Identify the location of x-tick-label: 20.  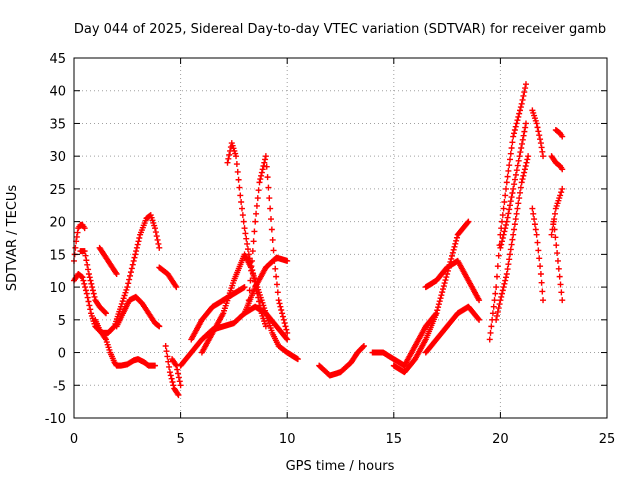
(500, 439).